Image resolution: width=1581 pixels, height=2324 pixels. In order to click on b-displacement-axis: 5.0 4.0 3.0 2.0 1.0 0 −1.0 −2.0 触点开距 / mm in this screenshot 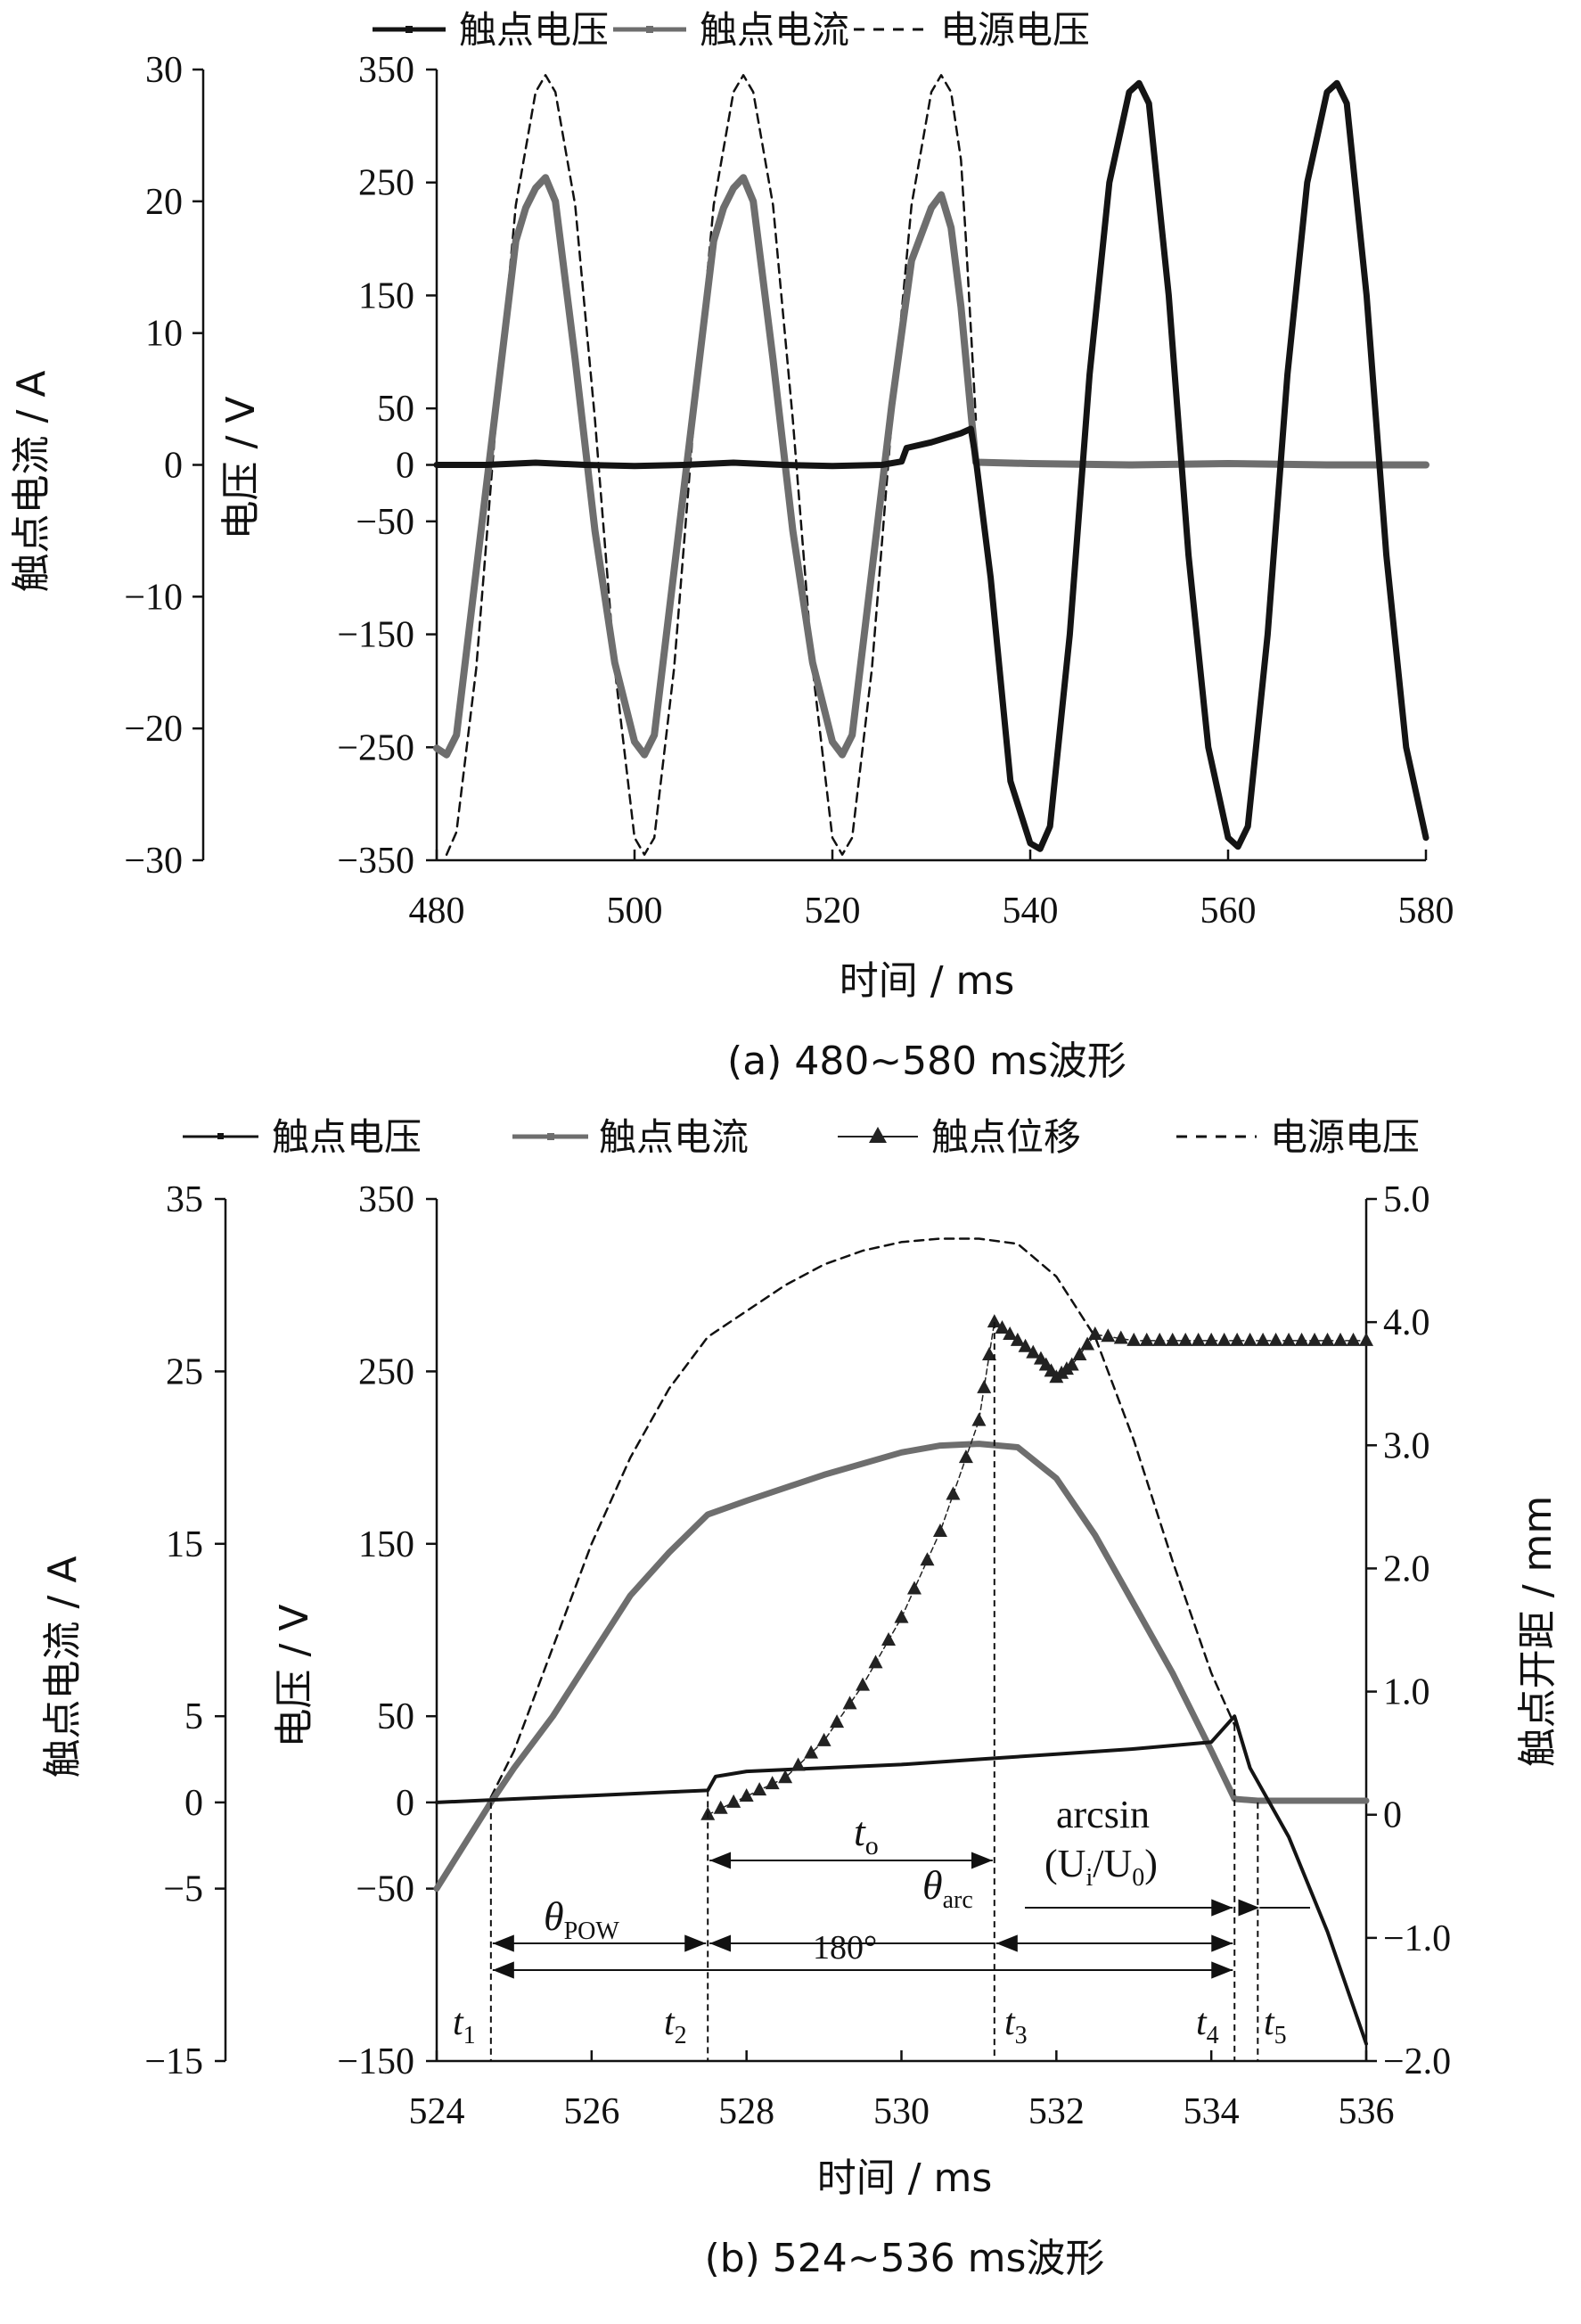, I will do `click(1462, 1630)`.